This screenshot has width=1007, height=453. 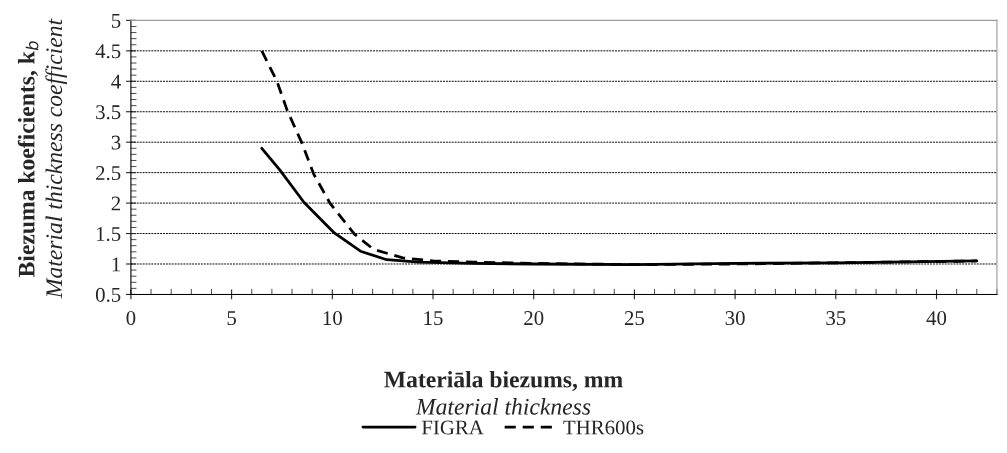 What do you see at coordinates (108, 294) in the screenshot?
I see `y-tick-label: 0.5` at bounding box center [108, 294].